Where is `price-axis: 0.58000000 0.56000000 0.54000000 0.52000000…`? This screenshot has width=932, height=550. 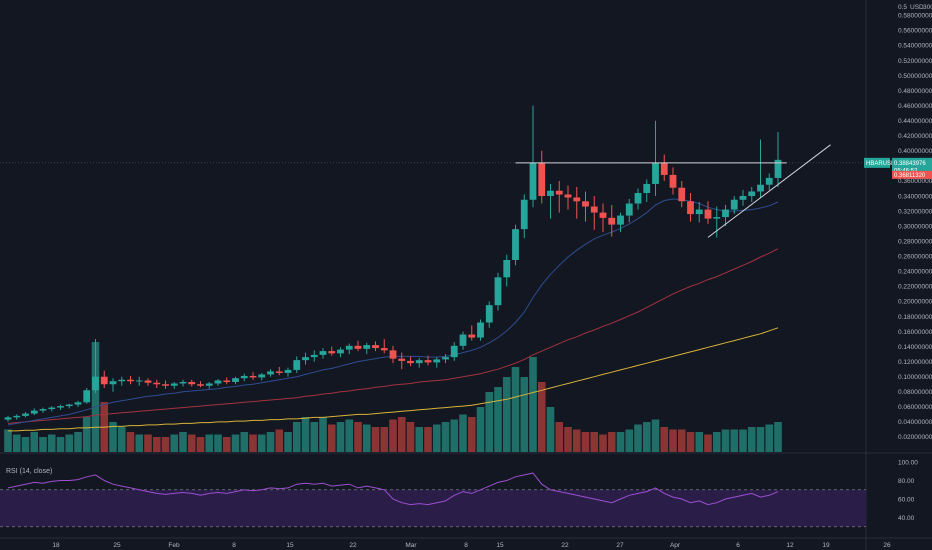 price-axis: 0.58000000 0.56000000 0.54000000 0.52000000… is located at coordinates (915, 222).